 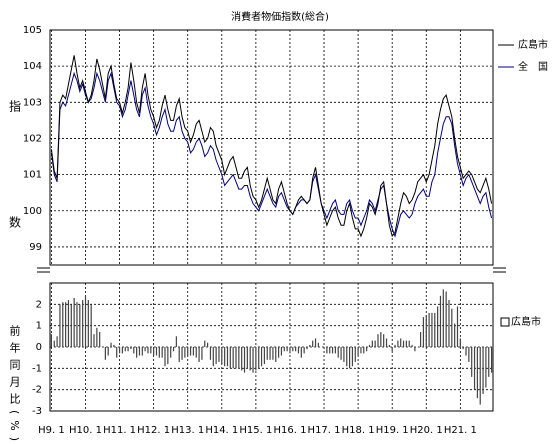 What do you see at coordinates (37, 390) in the screenshot?
I see `y-tick-label: -2` at bounding box center [37, 390].